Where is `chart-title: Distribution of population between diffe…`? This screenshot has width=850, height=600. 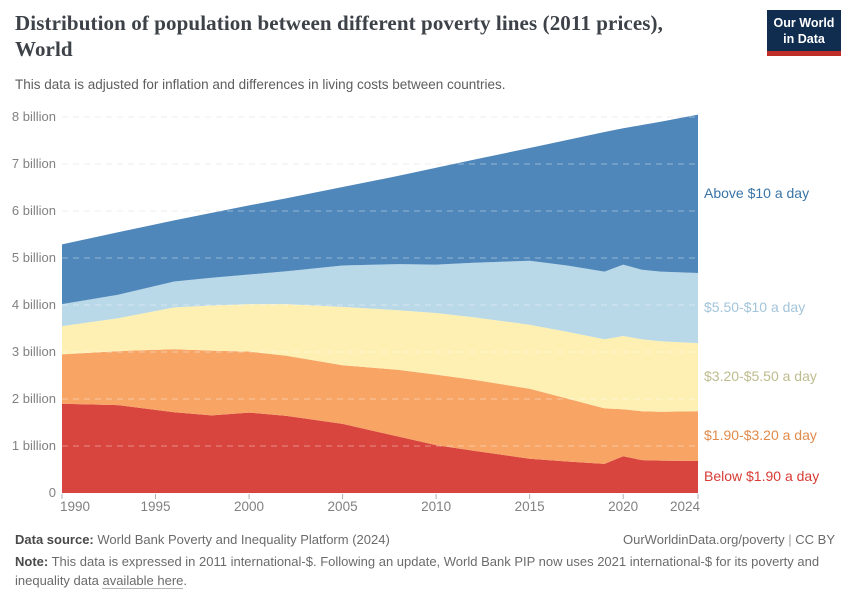 chart-title: Distribution of population between diffe… is located at coordinates (380, 36).